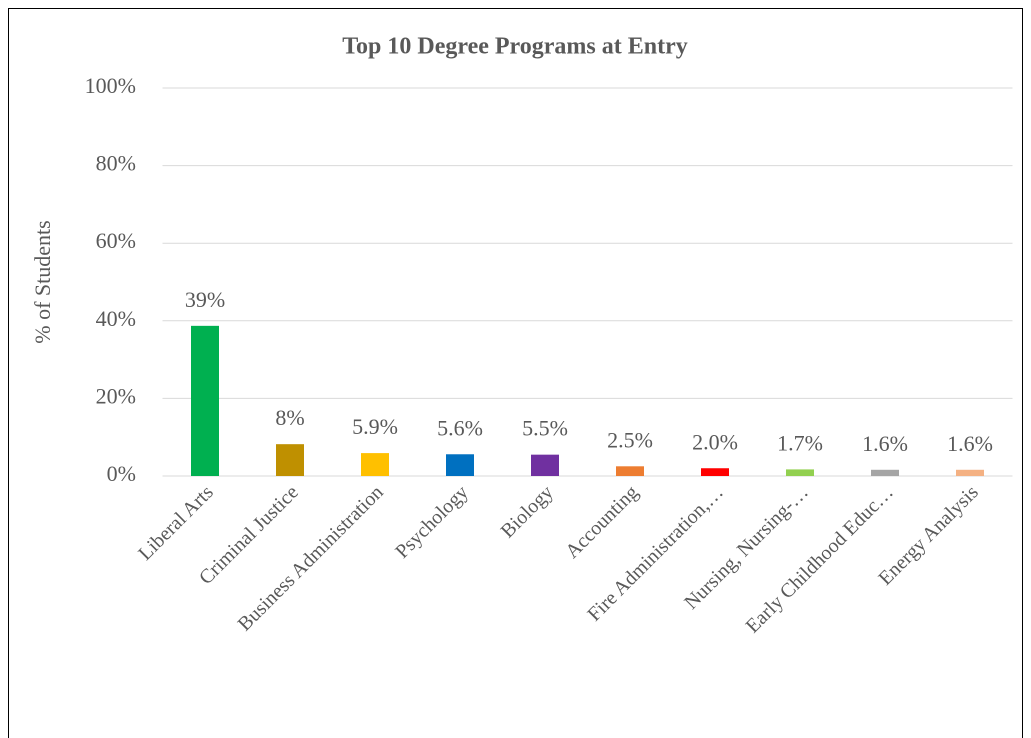  What do you see at coordinates (545, 428) in the screenshot?
I see `data-label: 5.5%` at bounding box center [545, 428].